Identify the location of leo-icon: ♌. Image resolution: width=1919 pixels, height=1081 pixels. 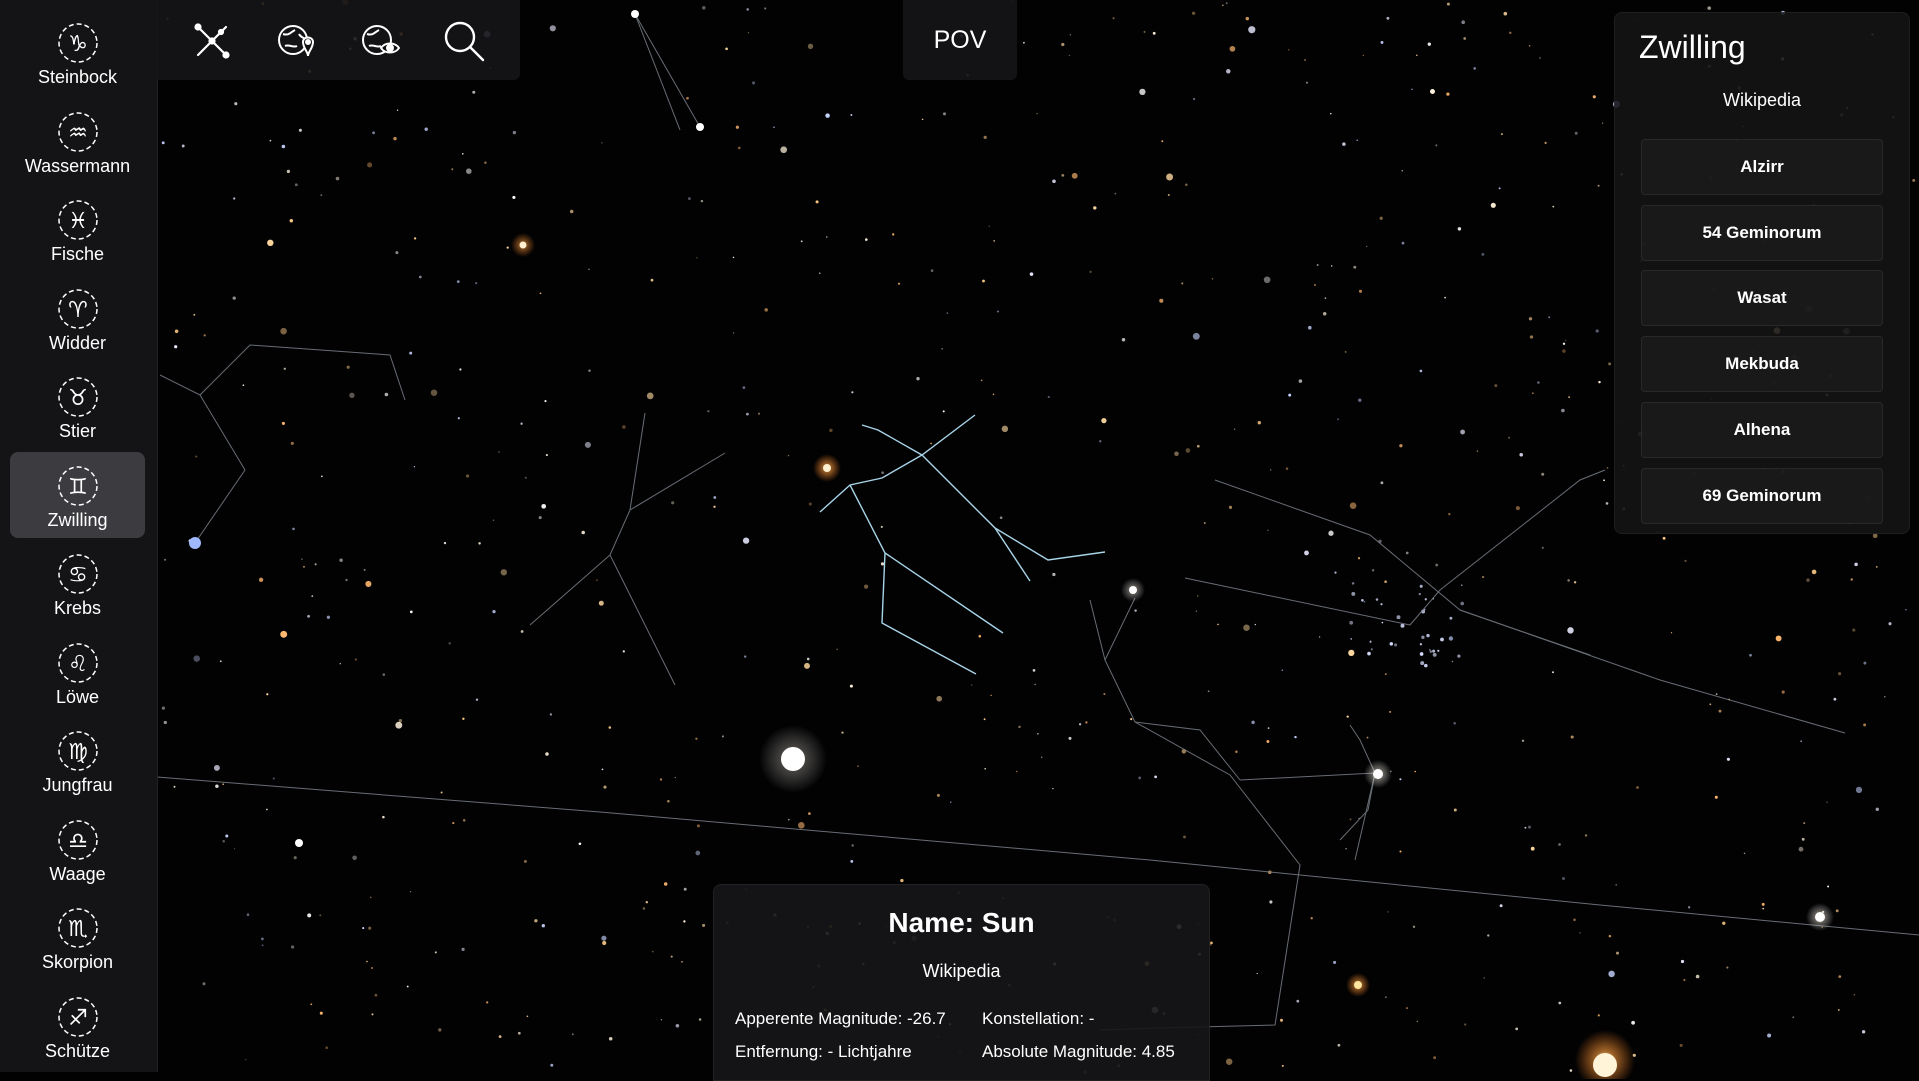
(77, 662).